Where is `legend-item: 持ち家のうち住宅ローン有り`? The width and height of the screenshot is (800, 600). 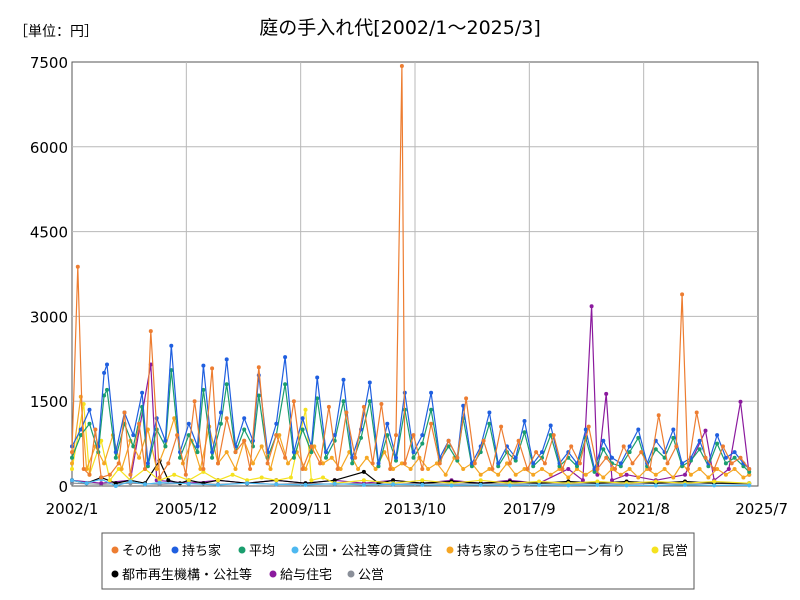 legend-item: 持ち家のうち住宅ローン有り is located at coordinates (536, 551).